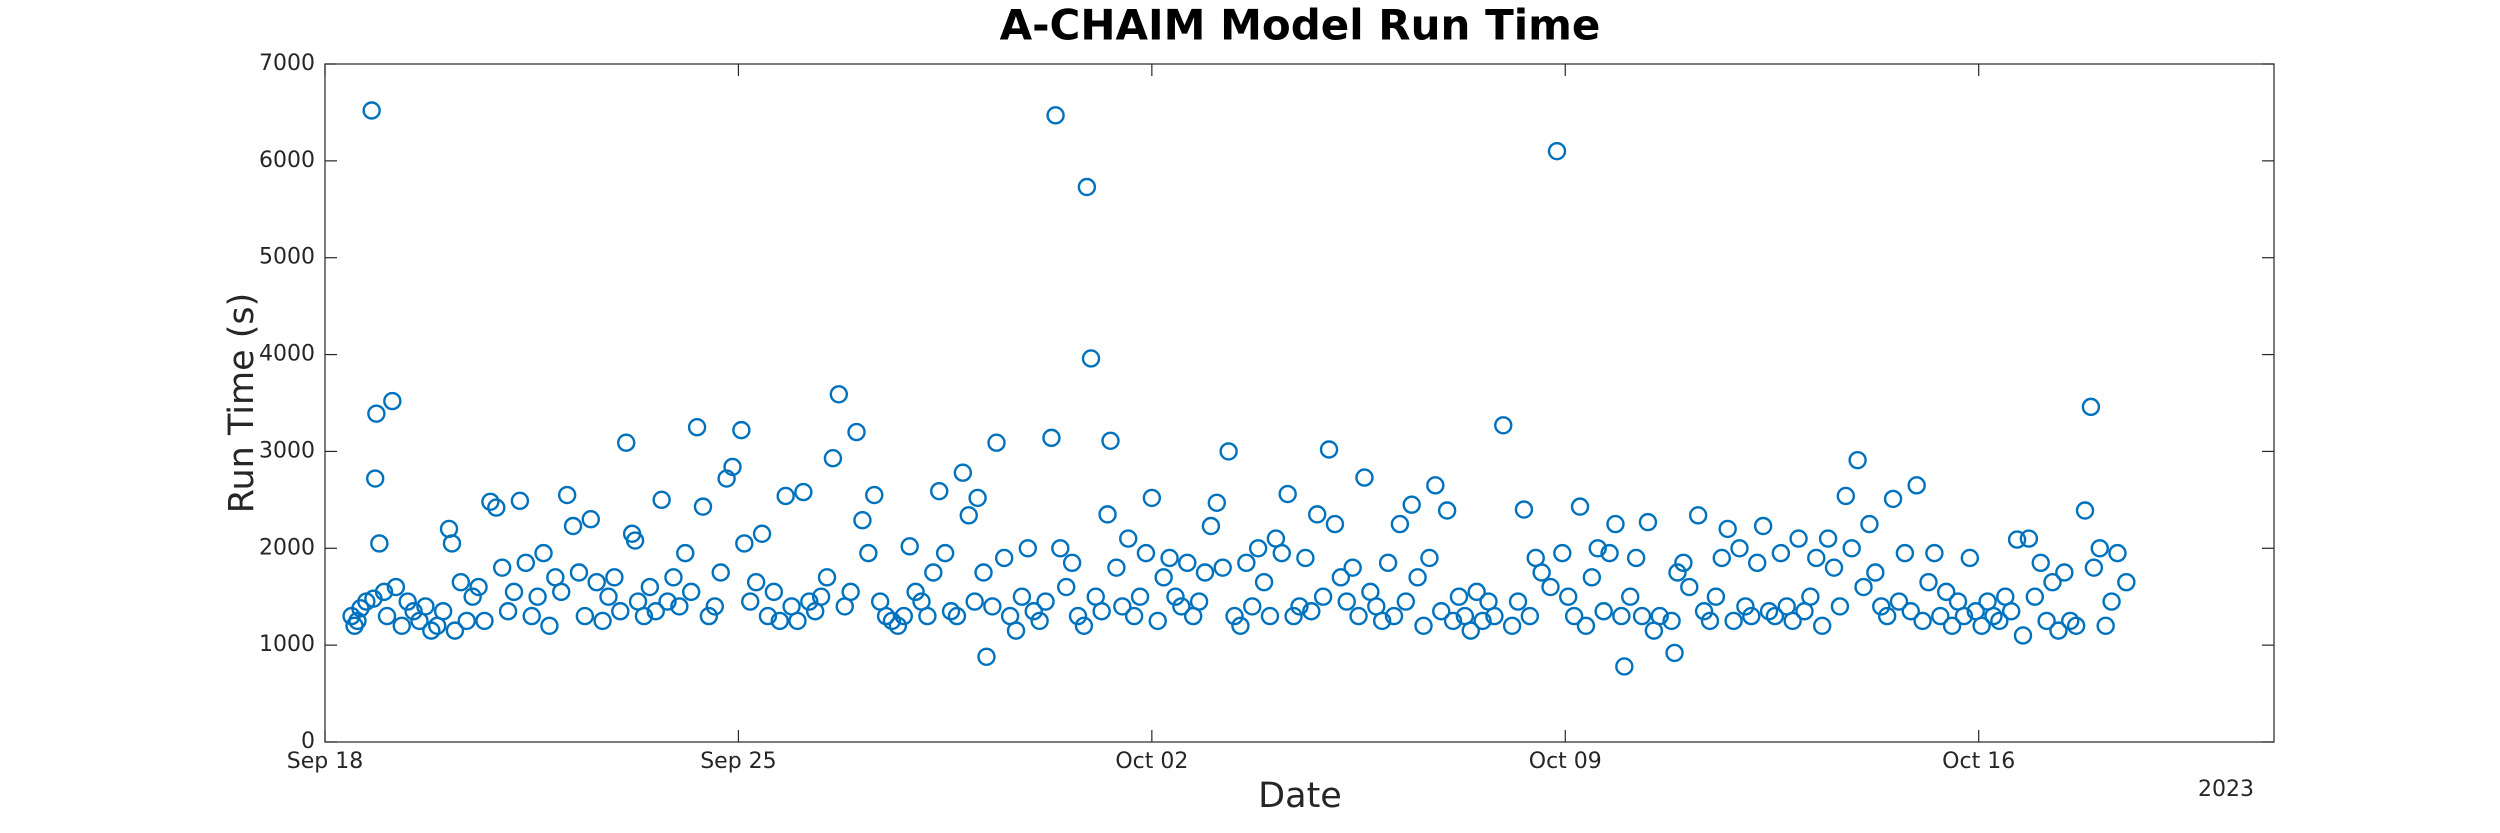  What do you see at coordinates (287, 644) in the screenshot?
I see `y-tick-label: 1000` at bounding box center [287, 644].